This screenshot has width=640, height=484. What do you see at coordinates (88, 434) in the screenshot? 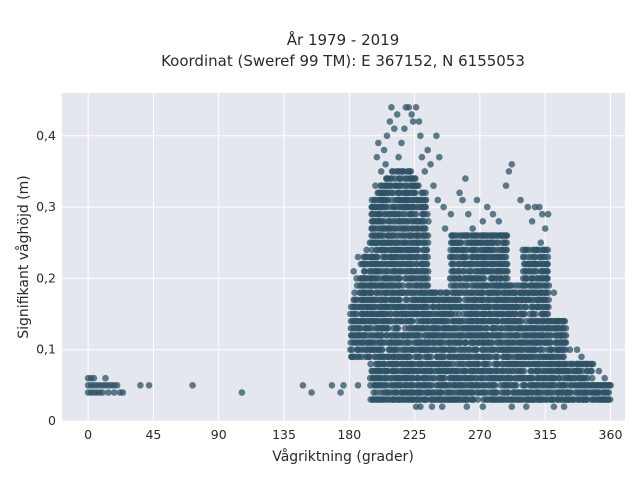
I see `x-tick-label: 0` at bounding box center [88, 434].